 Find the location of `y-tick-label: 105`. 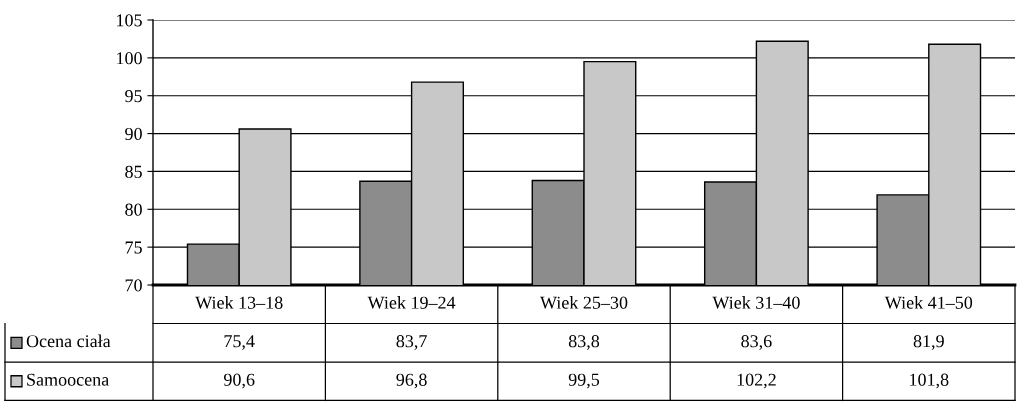

y-tick-label: 105 is located at coordinates (129, 20).